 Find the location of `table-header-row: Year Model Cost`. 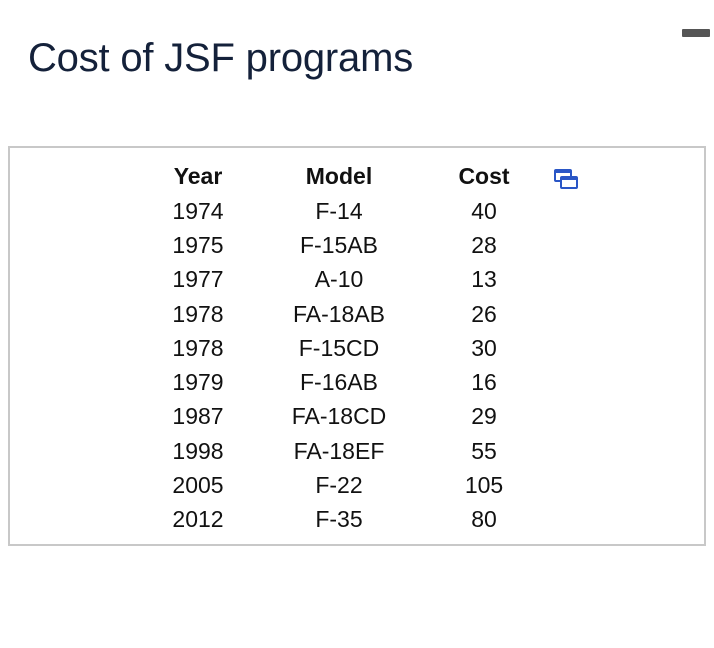

table-header-row: Year Model Cost is located at coordinates (343, 176).